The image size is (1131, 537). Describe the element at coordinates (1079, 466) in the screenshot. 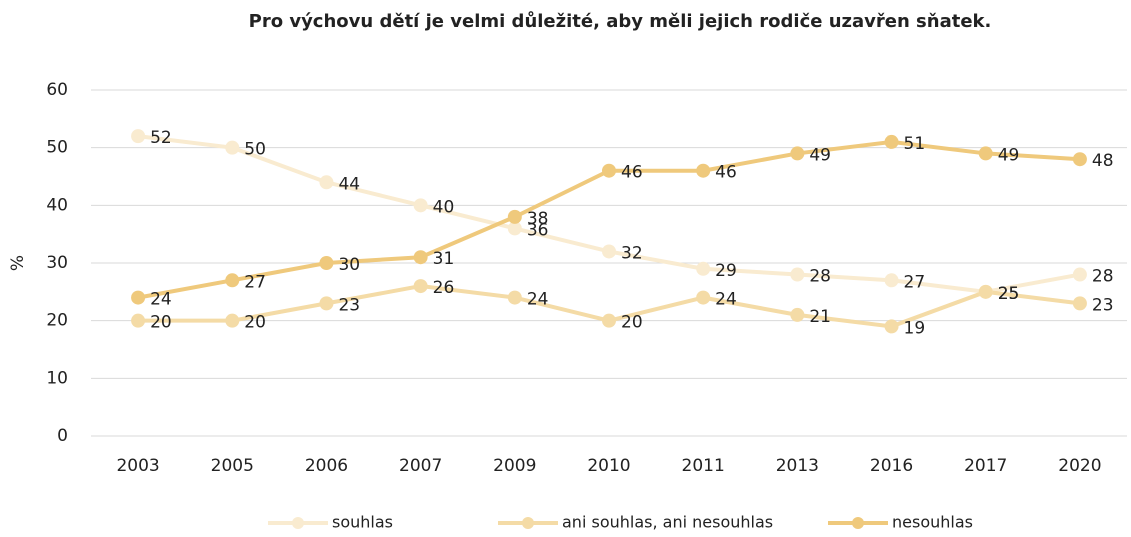

I see `x-tick-label: 2020` at that location.